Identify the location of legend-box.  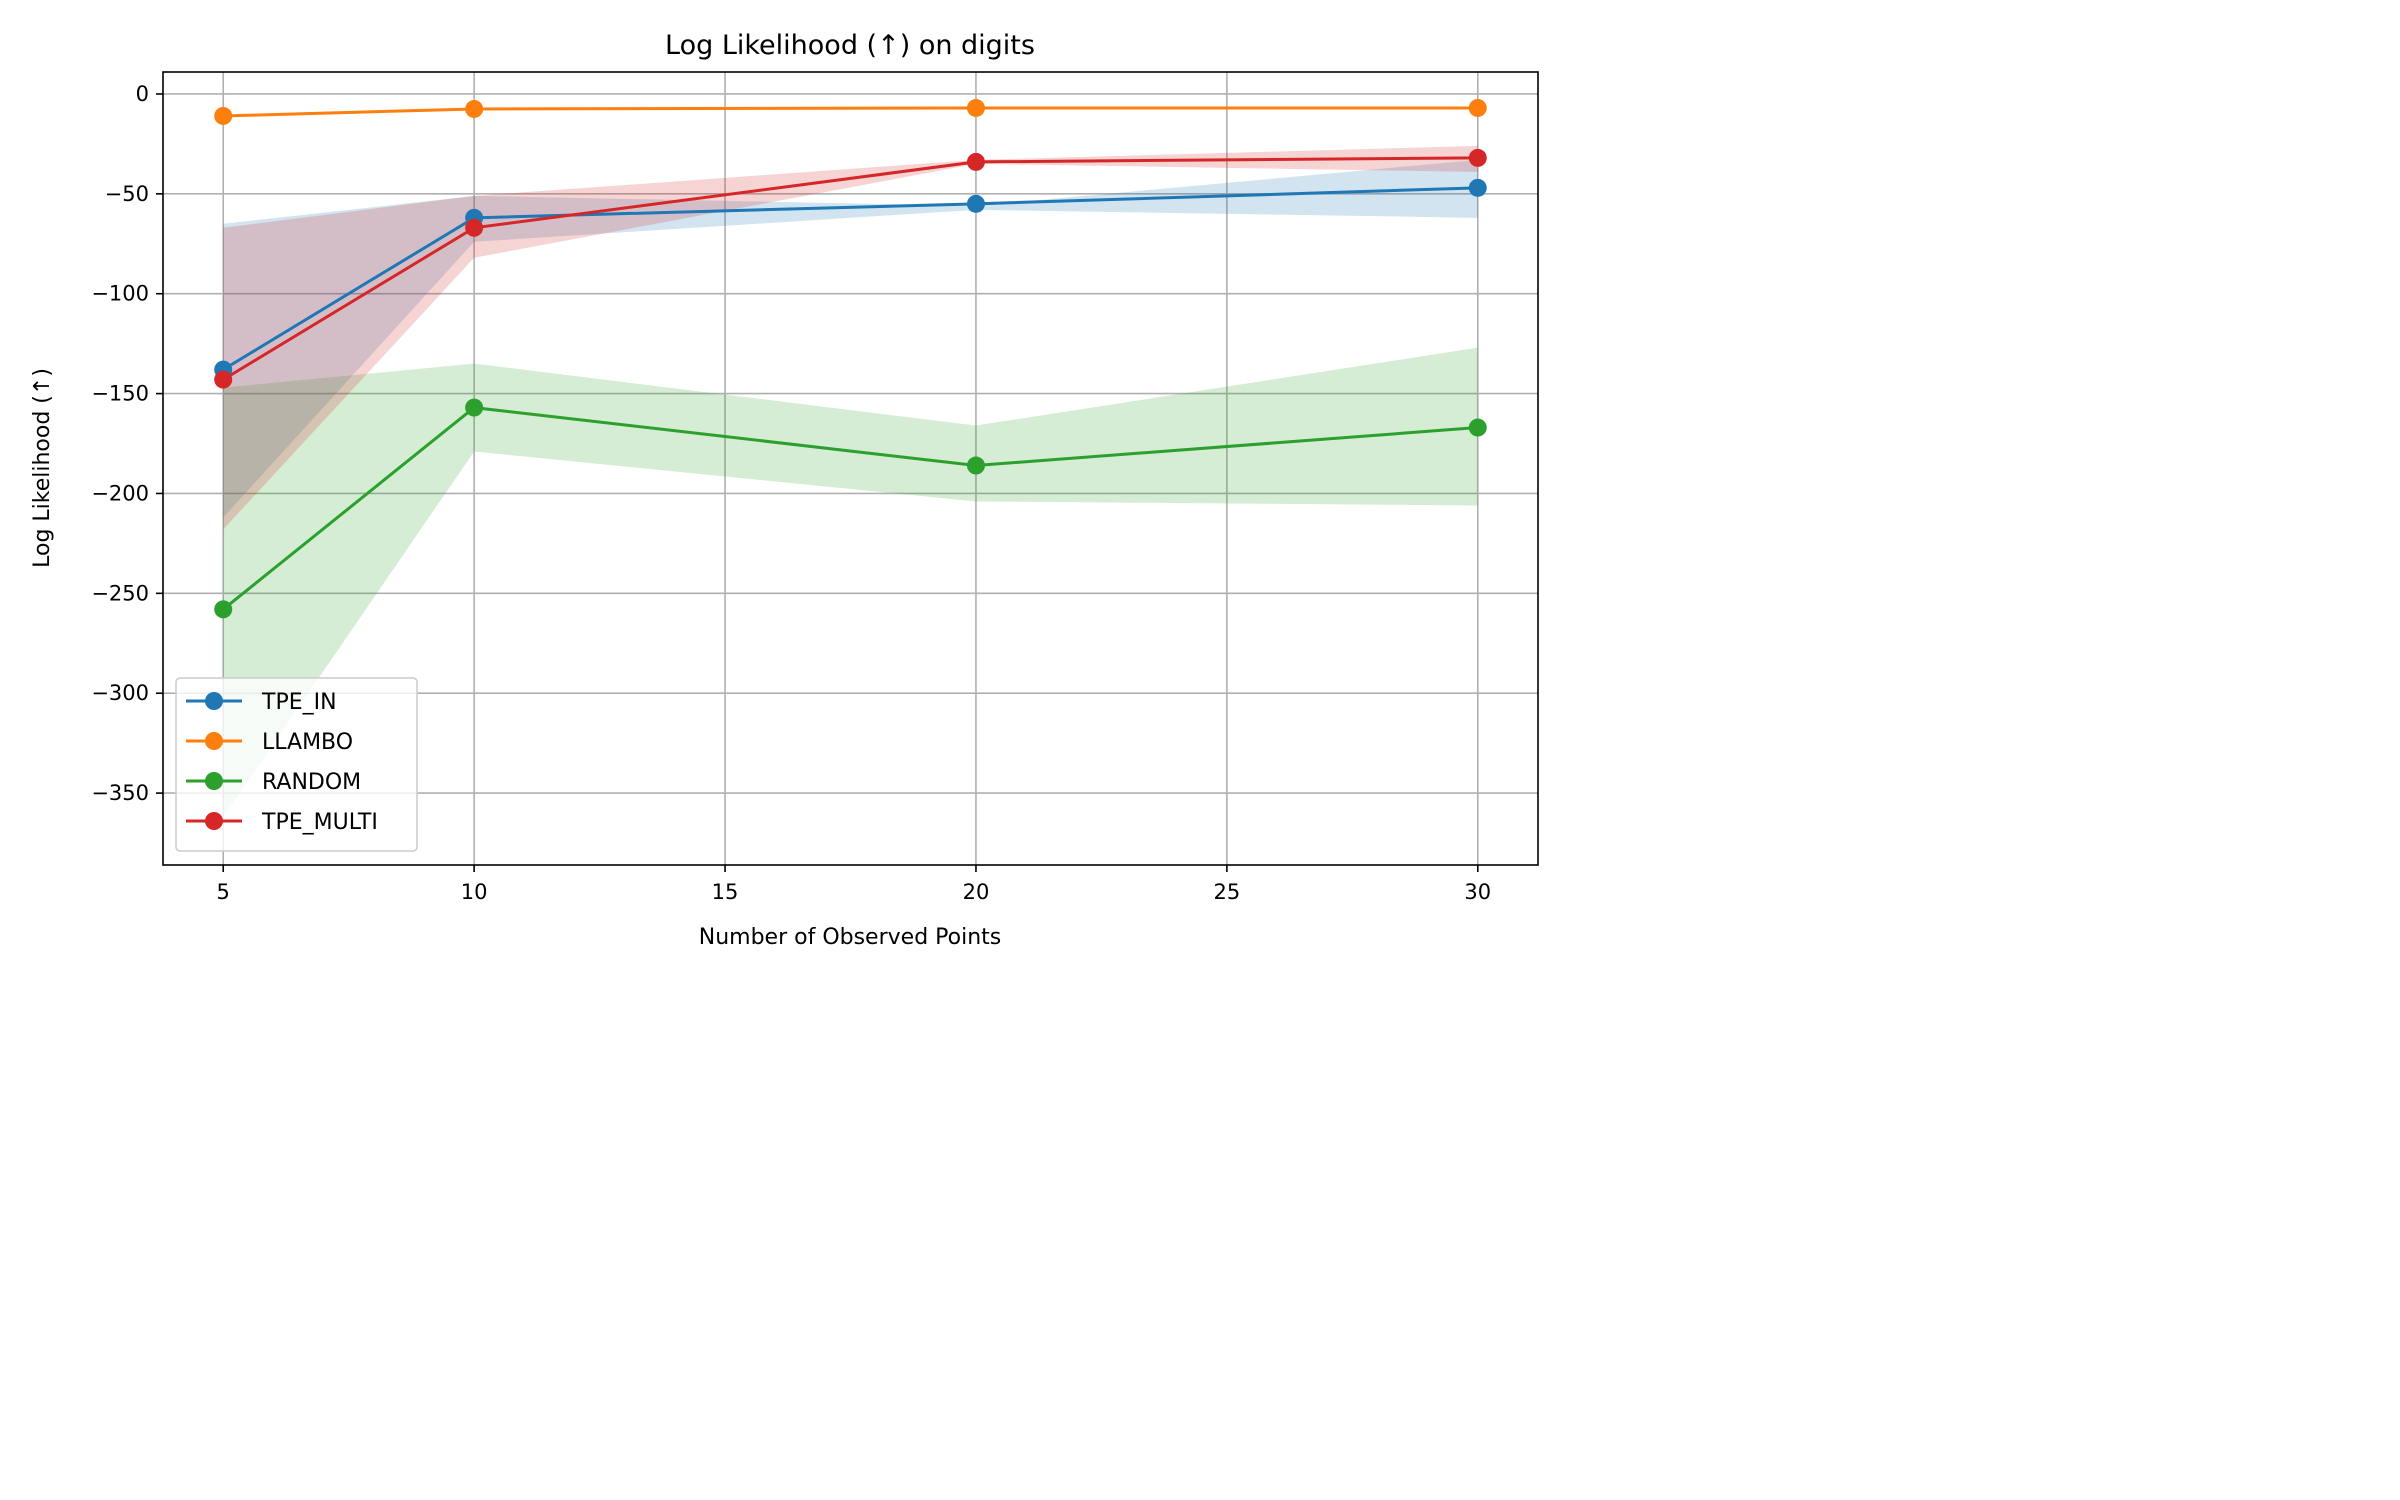
(296, 764).